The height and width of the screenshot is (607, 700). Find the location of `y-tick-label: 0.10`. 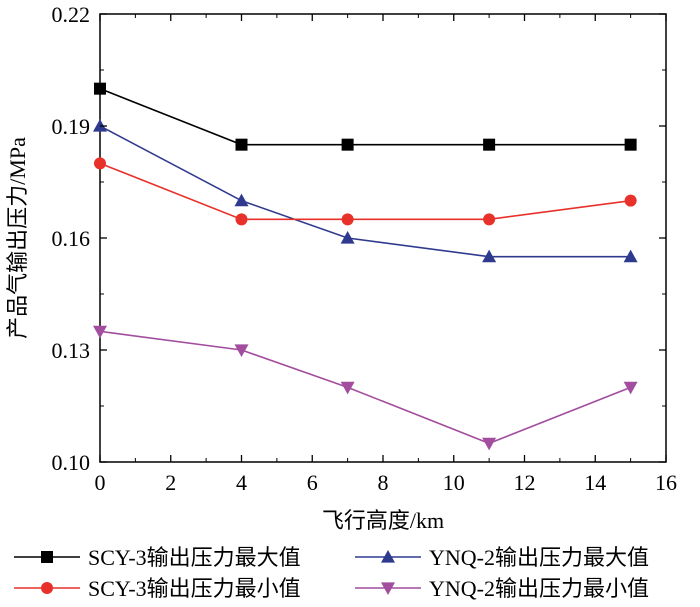

y-tick-label: 0.10 is located at coordinates (71, 462).